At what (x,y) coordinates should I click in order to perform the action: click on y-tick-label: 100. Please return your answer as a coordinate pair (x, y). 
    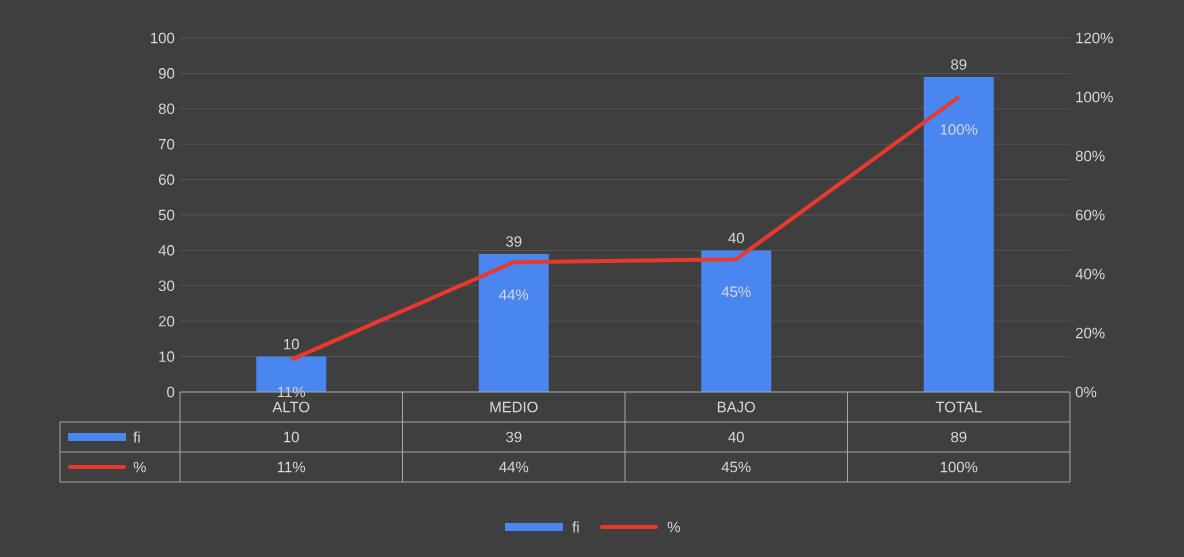
    Looking at the image, I should click on (163, 38).